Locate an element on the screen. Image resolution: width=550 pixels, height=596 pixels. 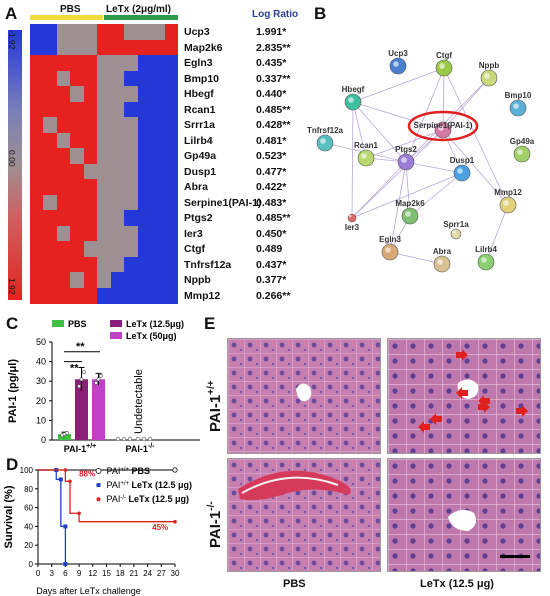
network-node: Egln3 is located at coordinates (390, 248).